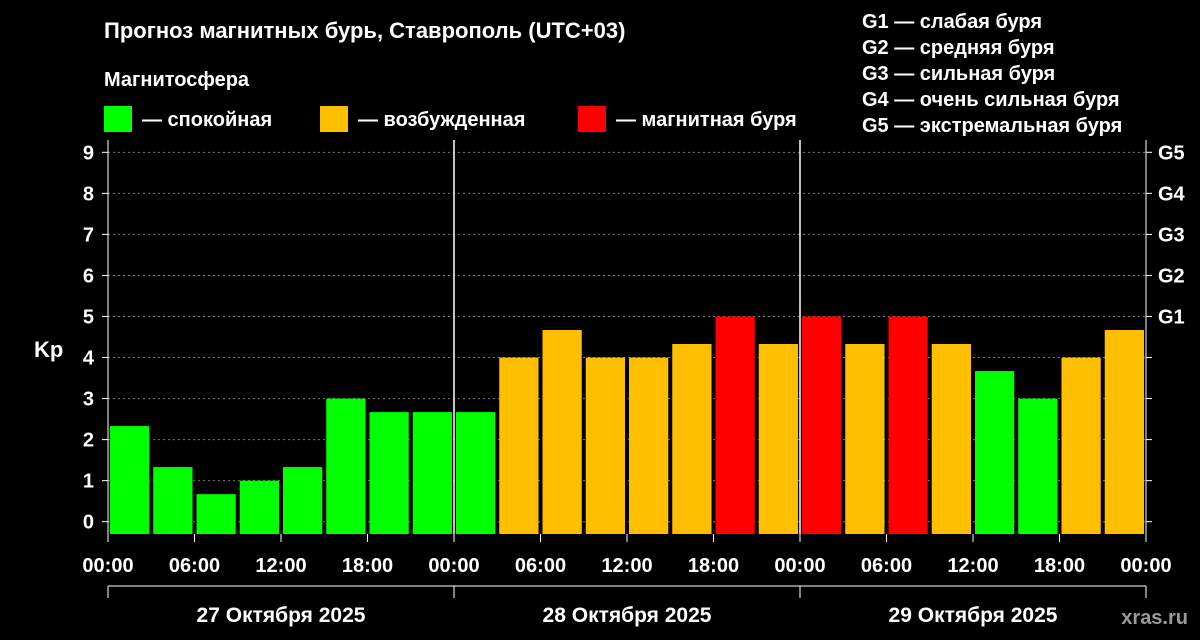 The width and height of the screenshot is (1200, 640). I want to click on y-tick-label: 6, so click(88, 276).